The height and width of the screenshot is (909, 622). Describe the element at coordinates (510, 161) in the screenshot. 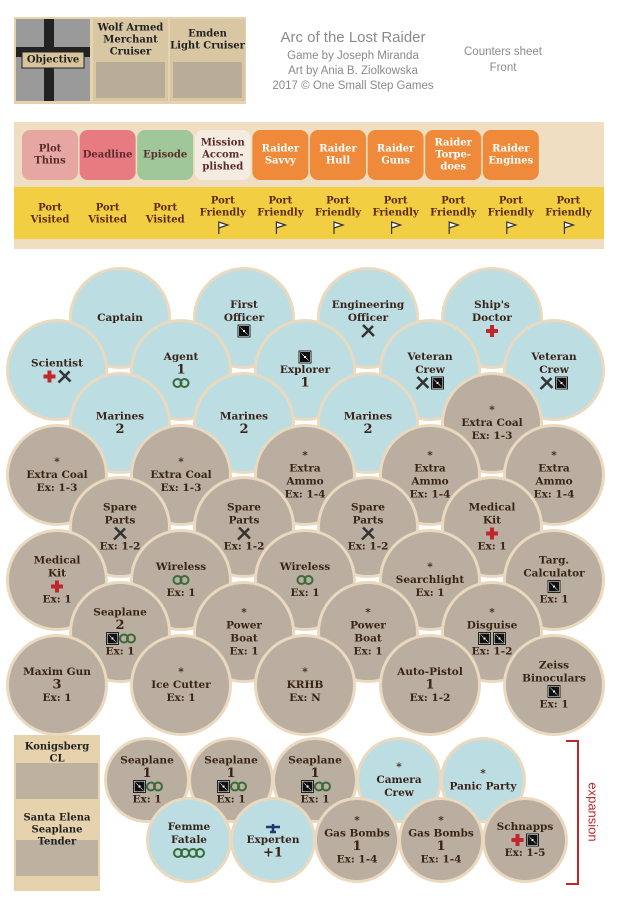

I see `label-line: Engines` at that location.